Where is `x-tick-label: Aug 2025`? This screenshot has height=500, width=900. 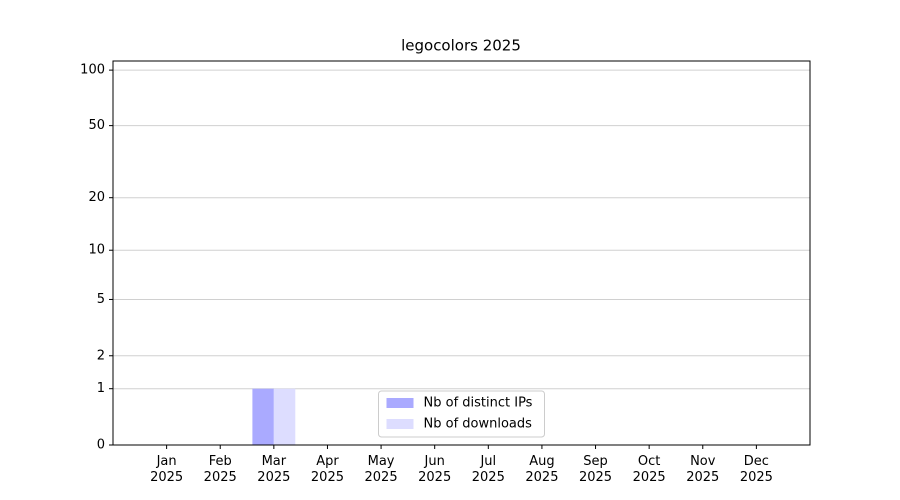 x-tick-label: Aug 2025 is located at coordinates (541, 469).